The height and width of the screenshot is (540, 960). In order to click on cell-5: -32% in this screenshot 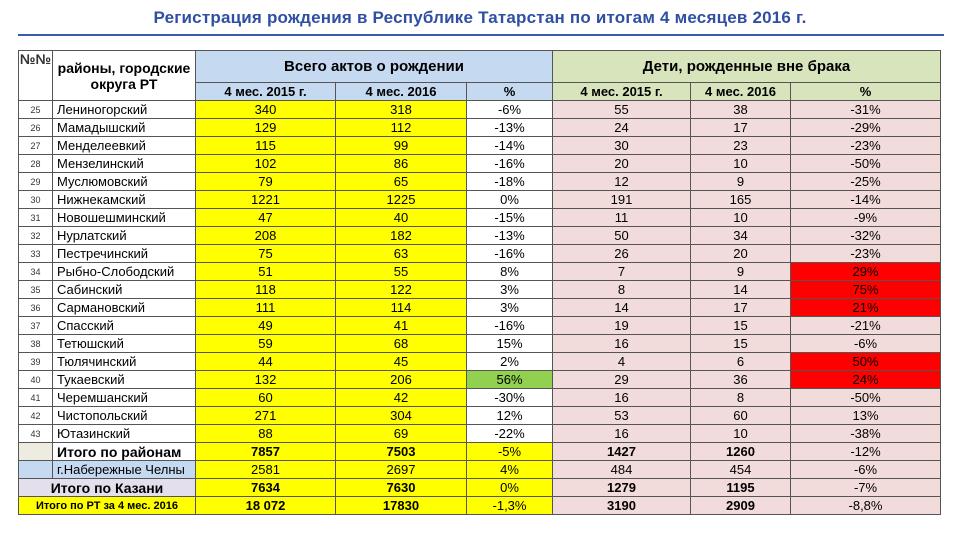, I will do `click(865, 235)`.